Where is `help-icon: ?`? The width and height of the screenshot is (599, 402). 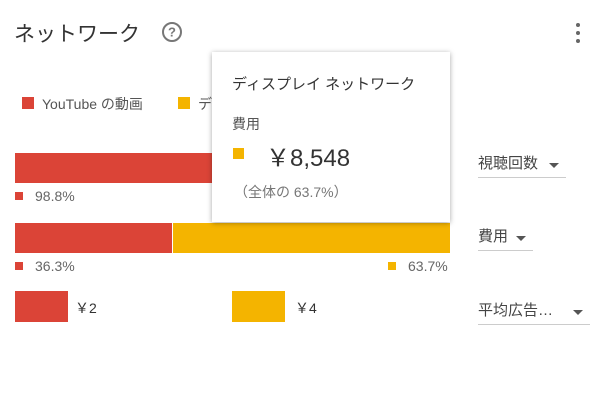
help-icon: ? is located at coordinates (172, 32).